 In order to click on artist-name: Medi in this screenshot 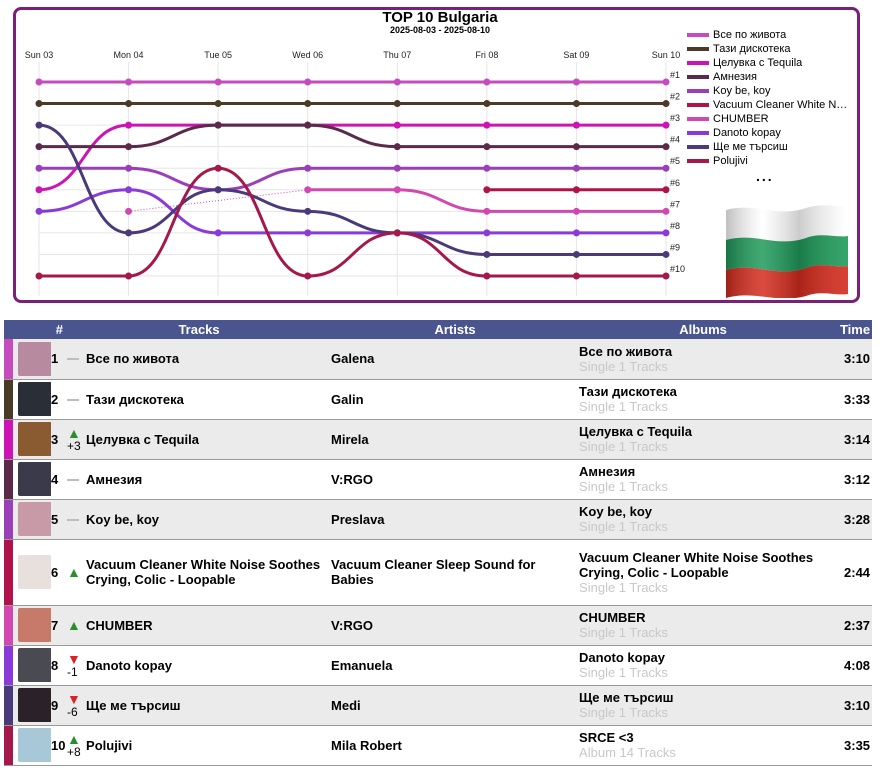, I will do `click(455, 705)`.